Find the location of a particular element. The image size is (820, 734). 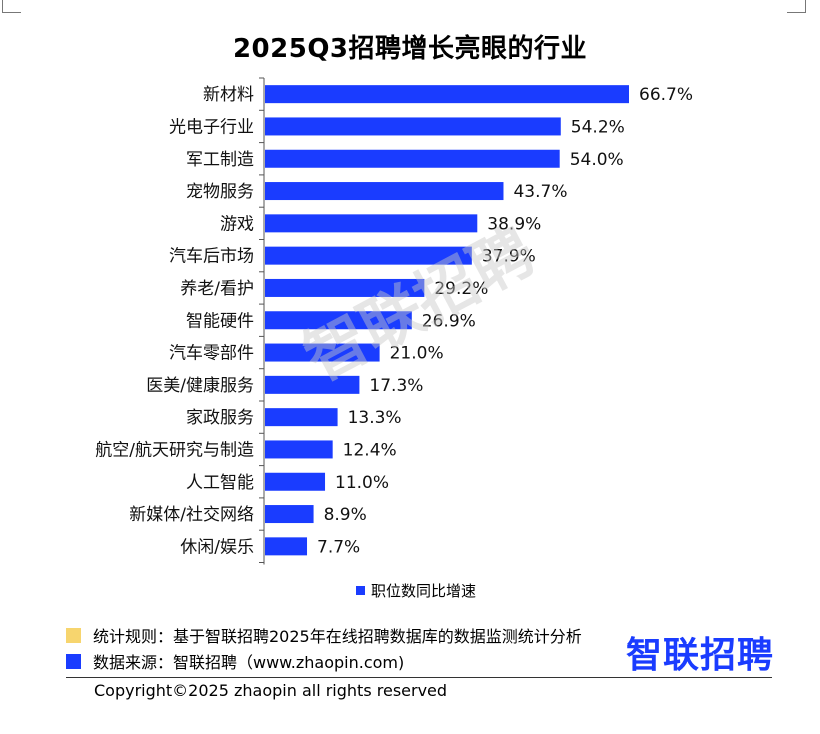

data-label: 54.0% is located at coordinates (597, 160).